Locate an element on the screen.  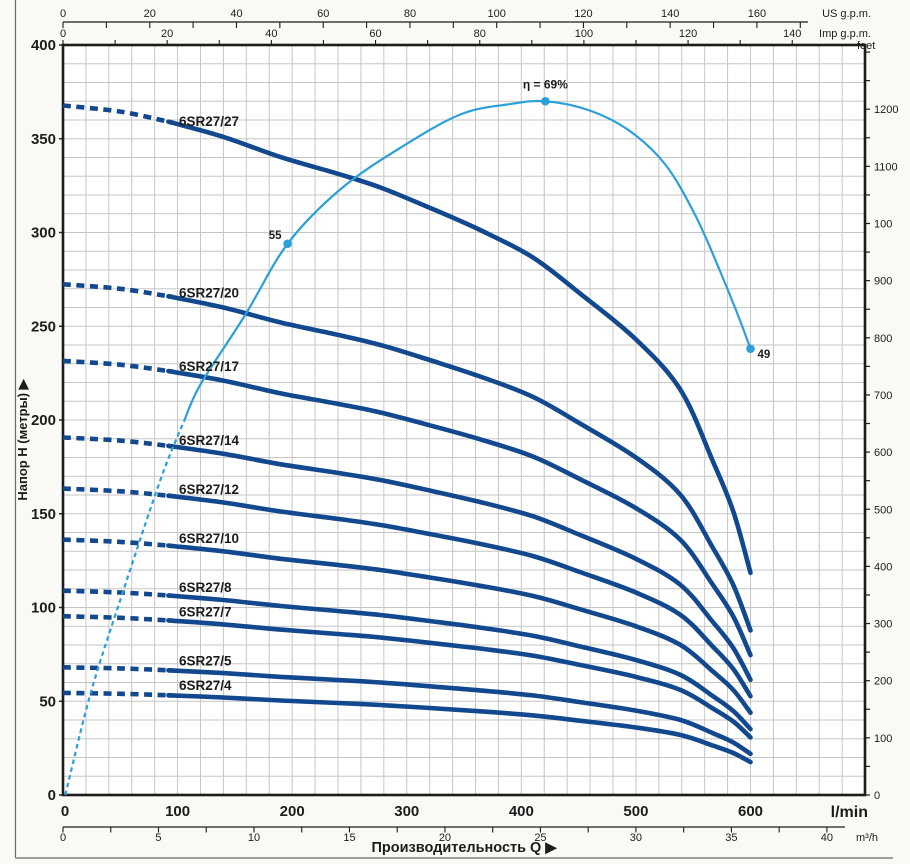
efficiency-point-label: 55 is located at coordinates (275, 236).